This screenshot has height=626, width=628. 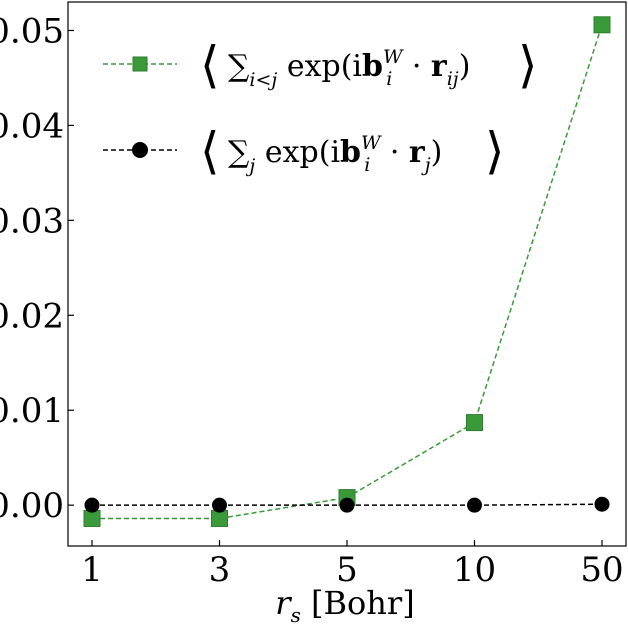 I want to click on y-tick-label: 0.05, so click(x=32, y=31).